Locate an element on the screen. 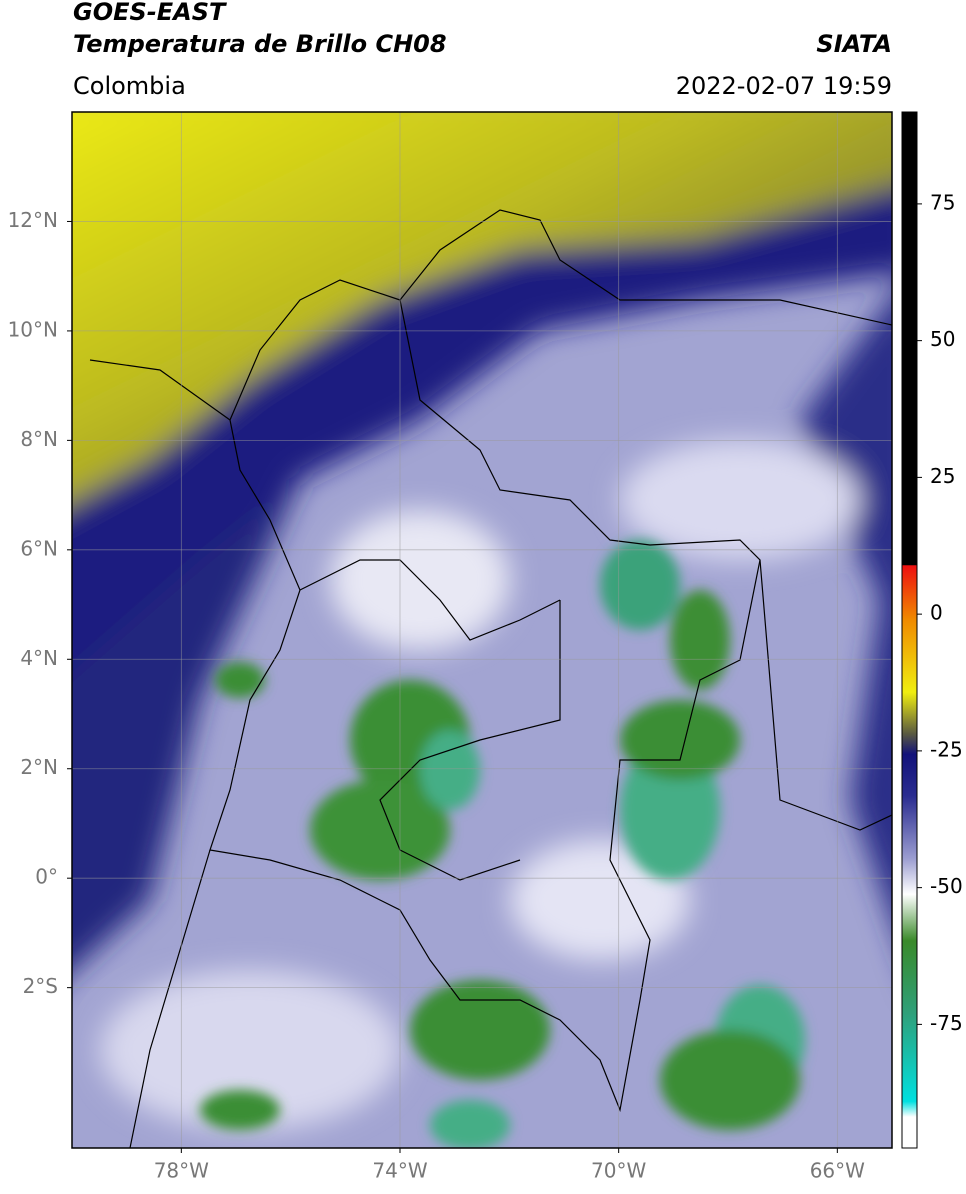 The width and height of the screenshot is (966, 1194). colorbar-tick-label: -25 is located at coordinates (946, 749).